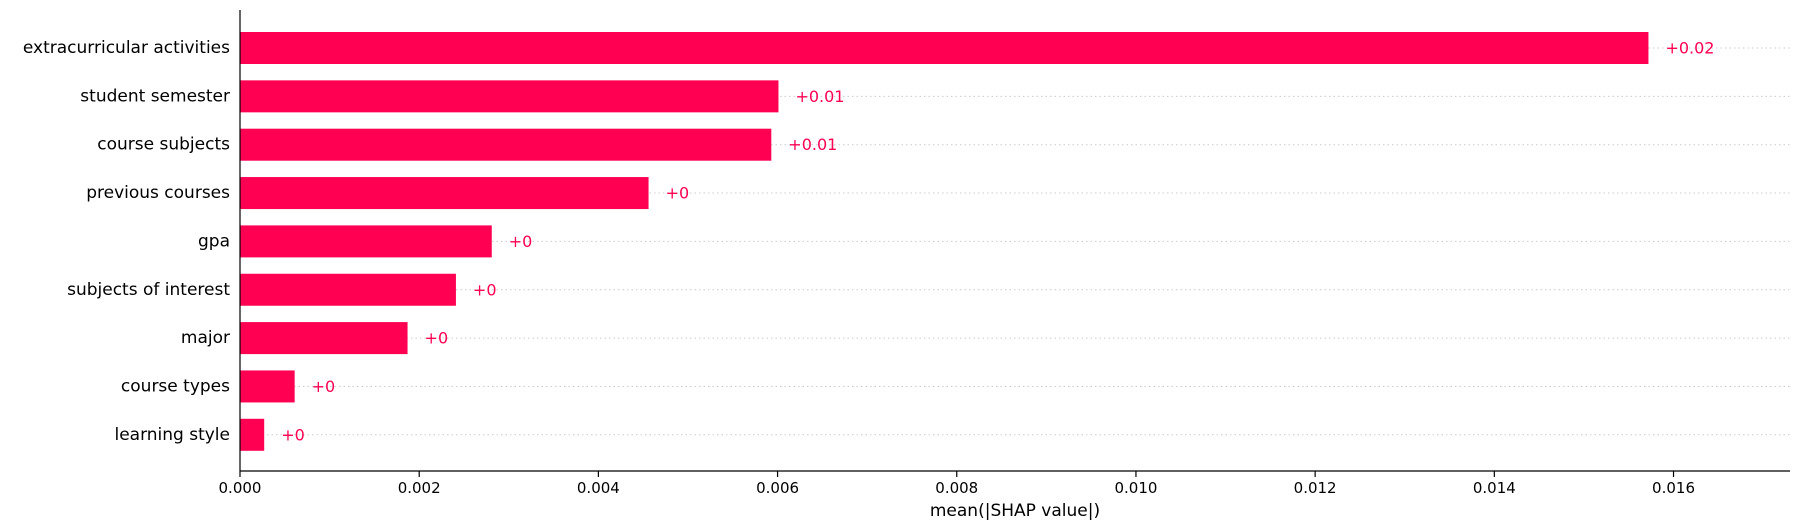 This screenshot has height=530, width=1799. What do you see at coordinates (419, 488) in the screenshot?
I see `x-tick-label: 0.002` at bounding box center [419, 488].